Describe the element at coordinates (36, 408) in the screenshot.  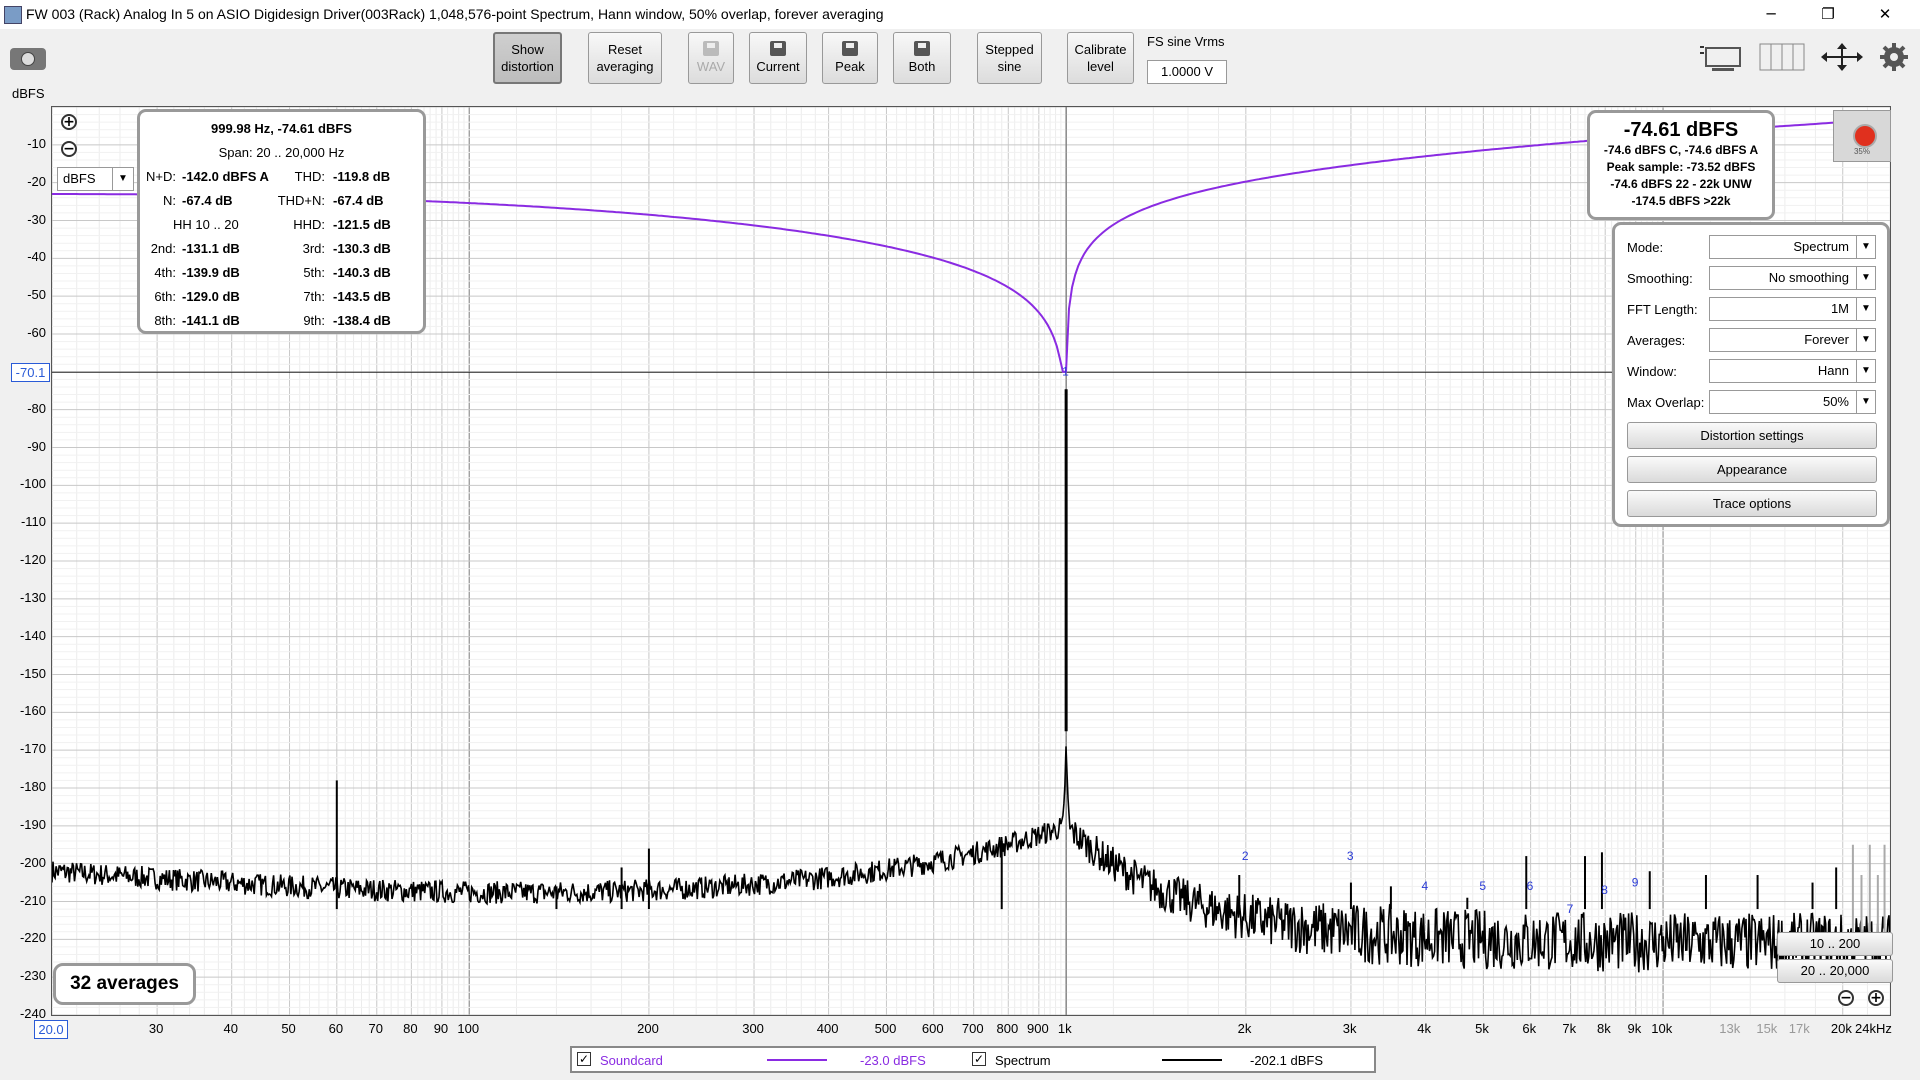
I see `y-tick-label: -80` at that location.